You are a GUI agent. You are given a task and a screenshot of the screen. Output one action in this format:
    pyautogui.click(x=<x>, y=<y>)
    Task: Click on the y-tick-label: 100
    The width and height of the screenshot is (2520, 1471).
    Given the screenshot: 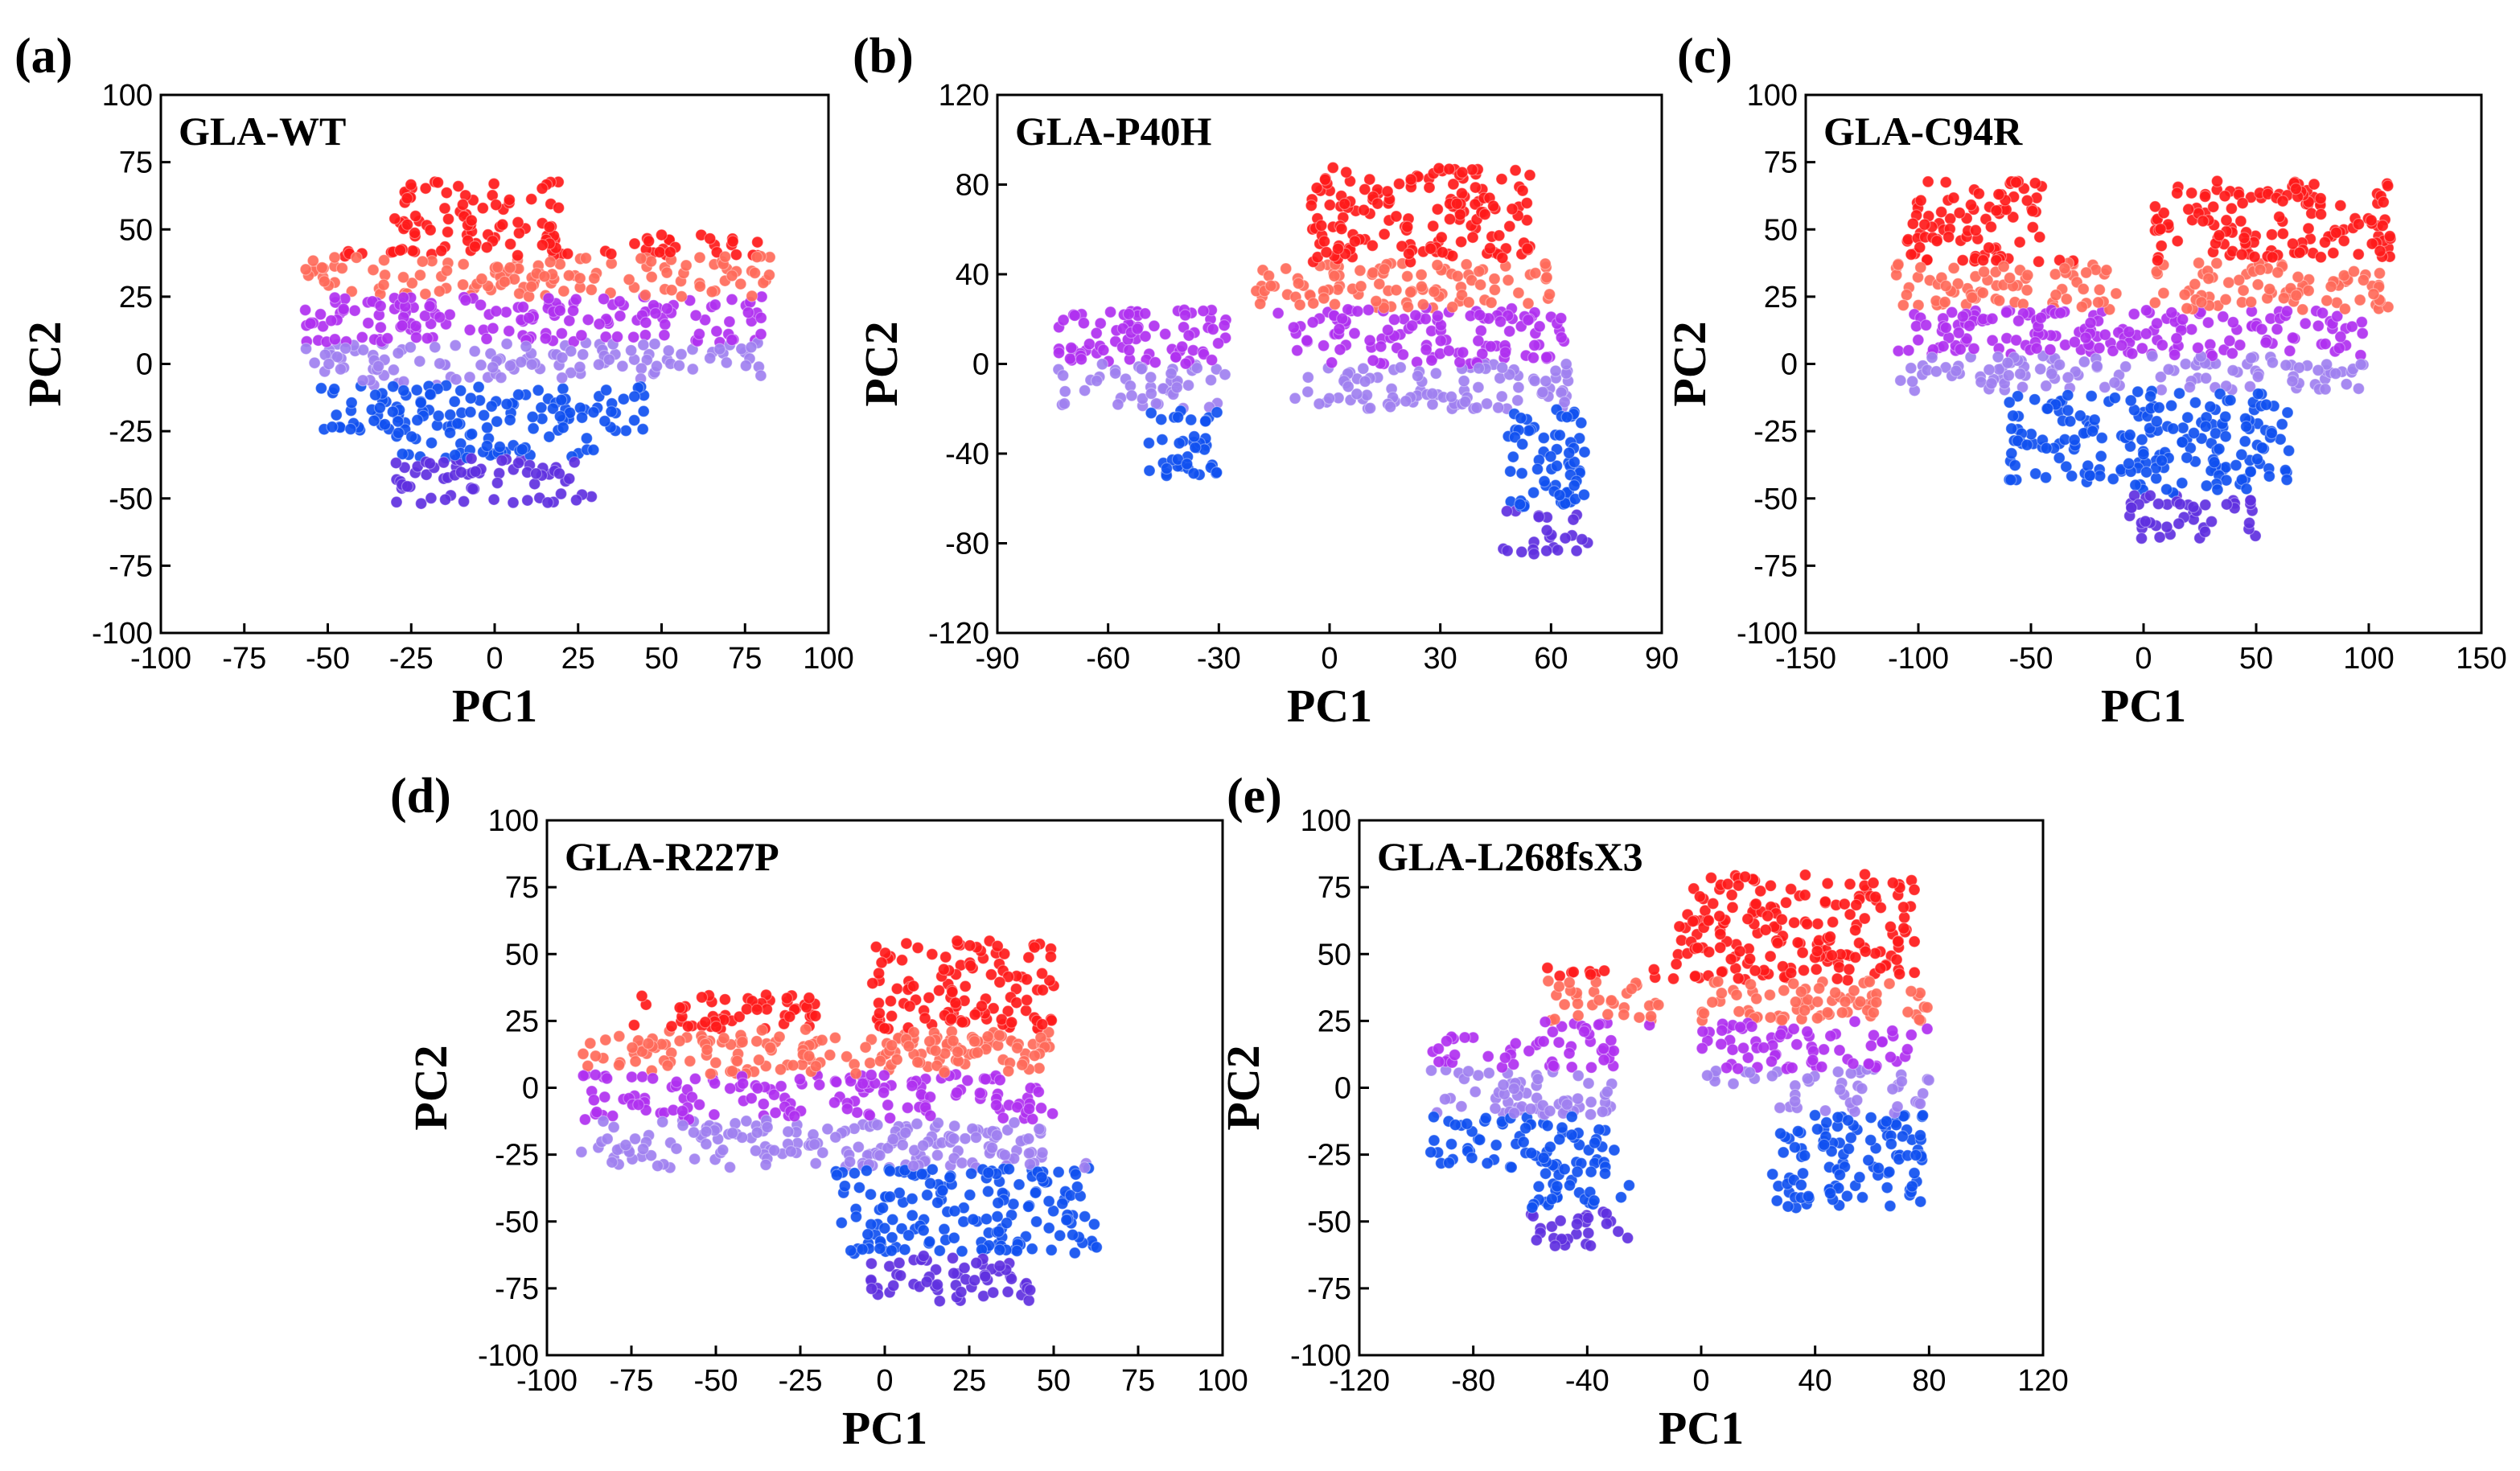 What is the action you would take?
    pyautogui.click(x=1772, y=96)
    